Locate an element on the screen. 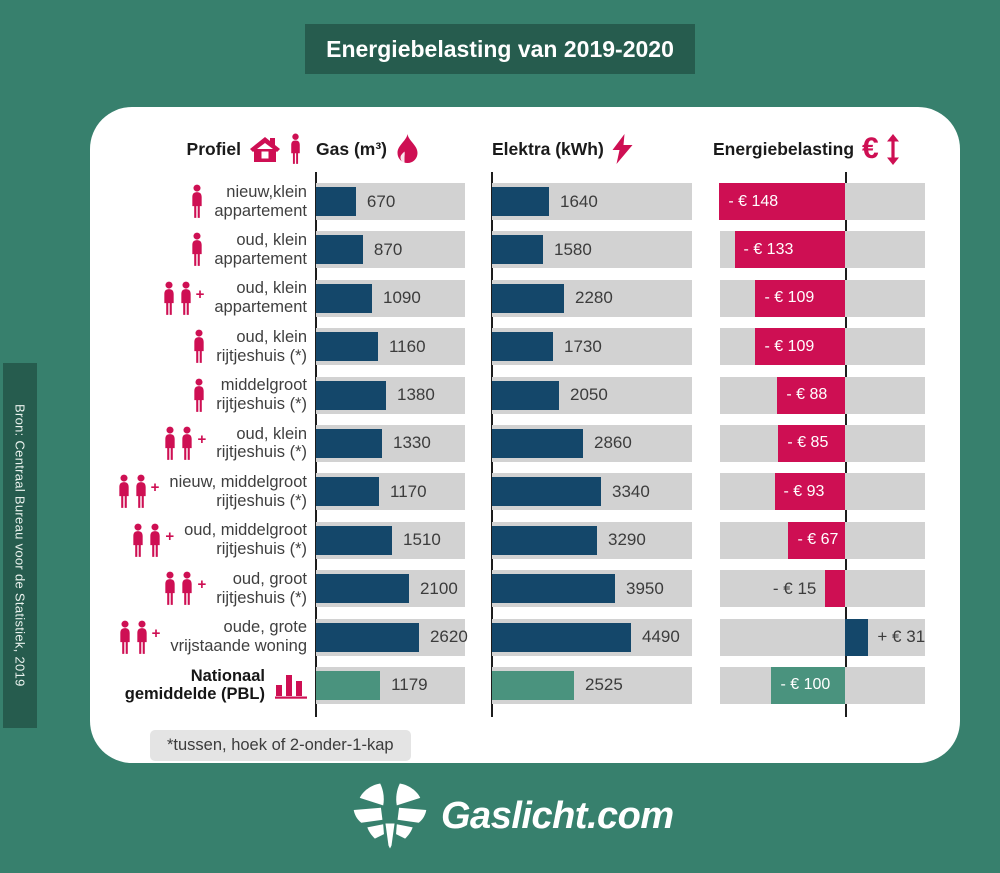  tax-bar-track: - € 85 is located at coordinates (822, 443).